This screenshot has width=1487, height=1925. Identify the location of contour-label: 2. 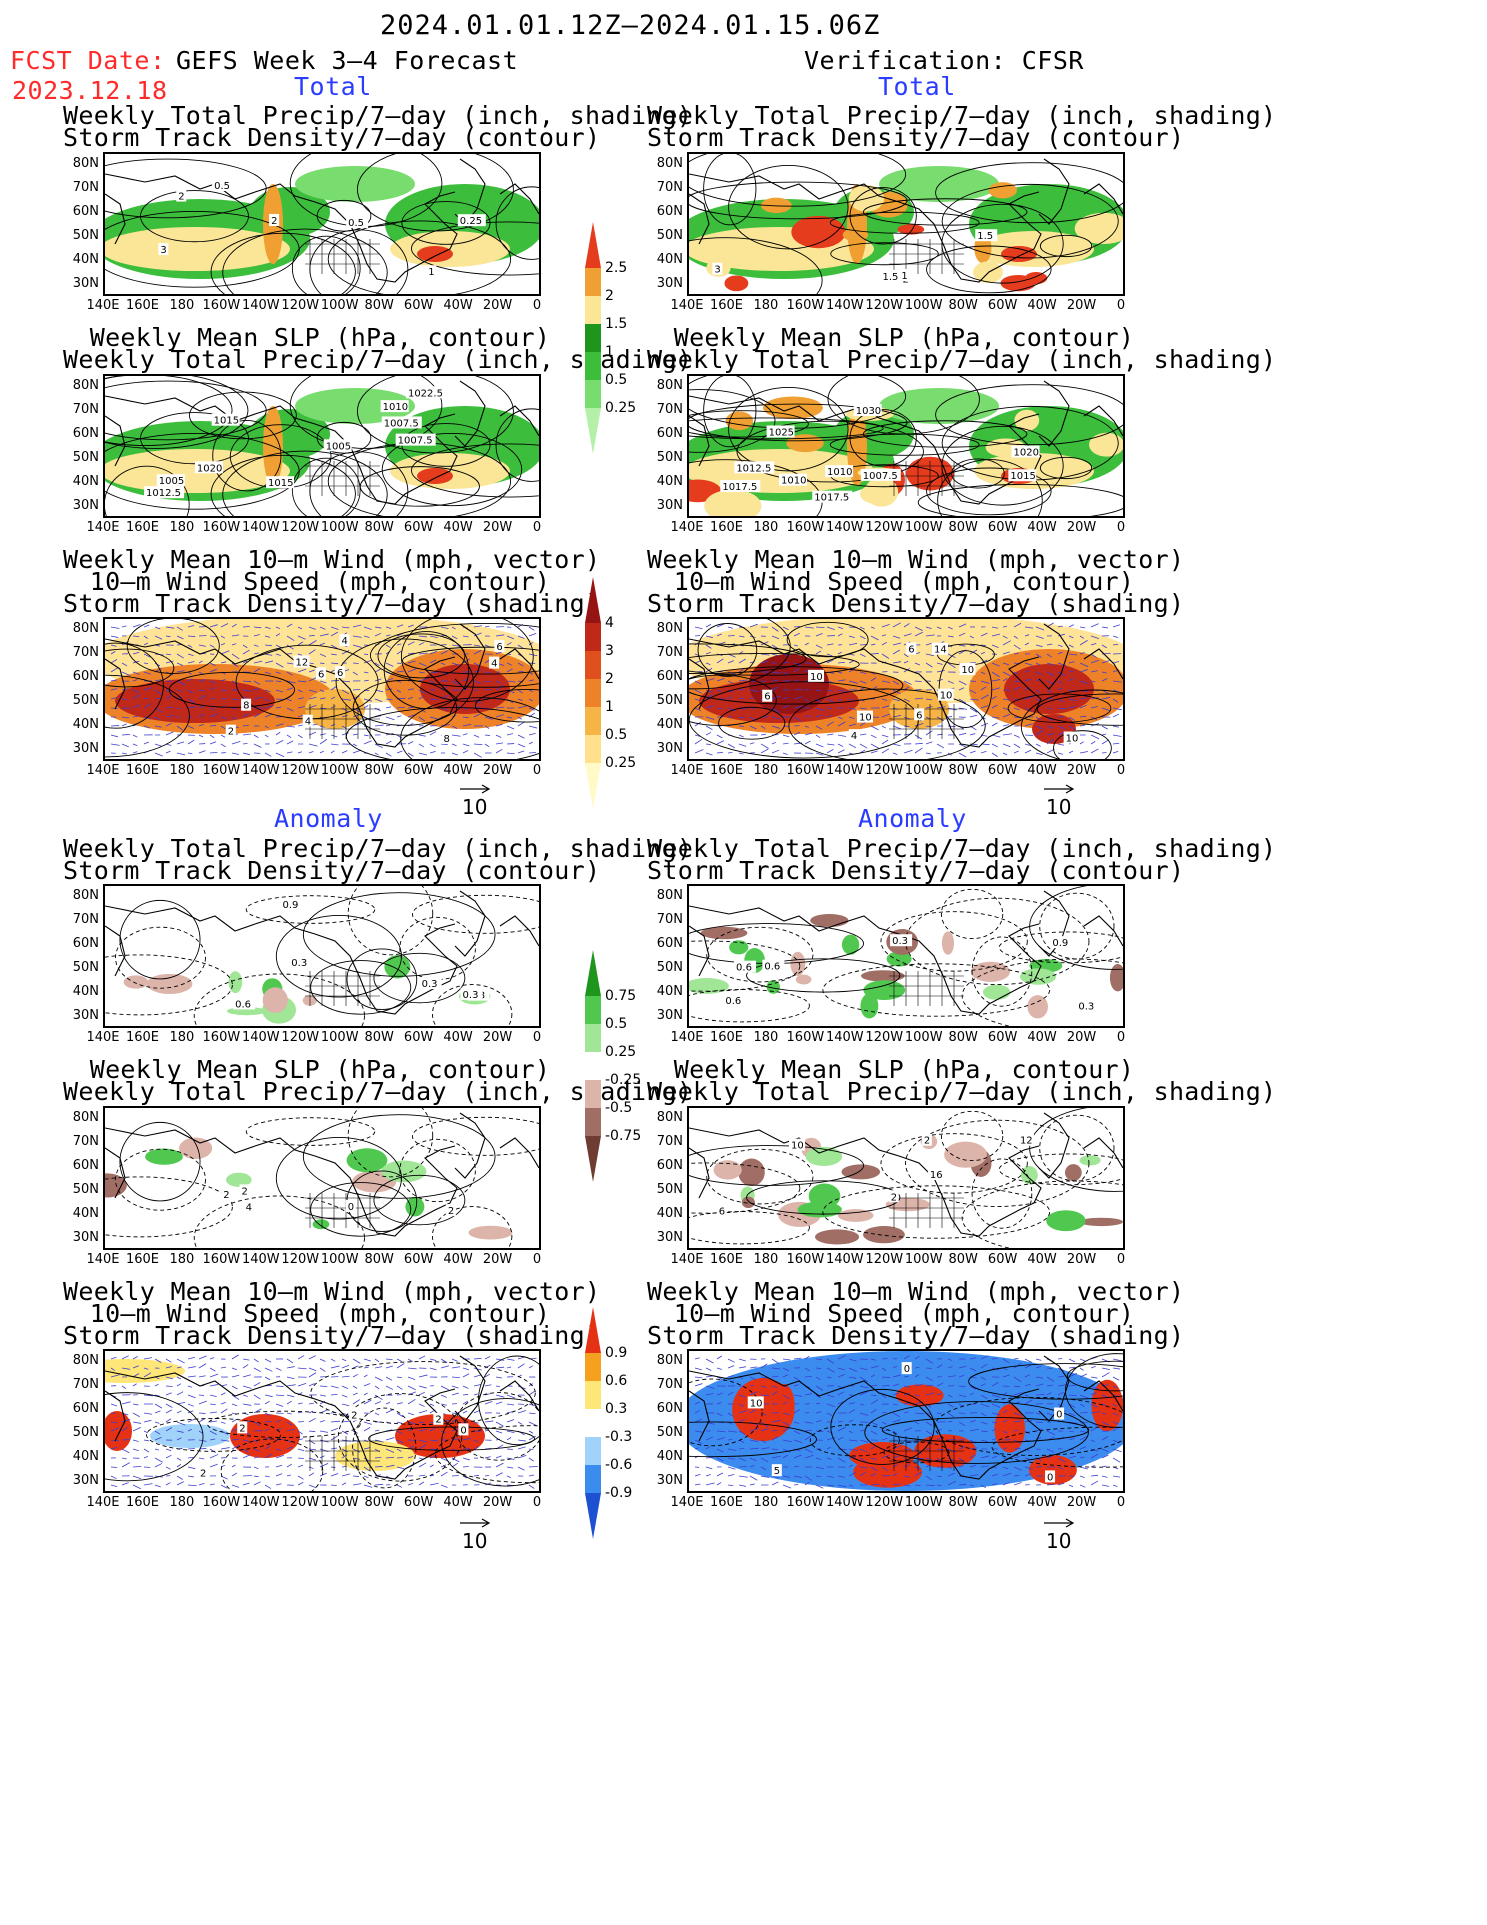
(226, 1195).